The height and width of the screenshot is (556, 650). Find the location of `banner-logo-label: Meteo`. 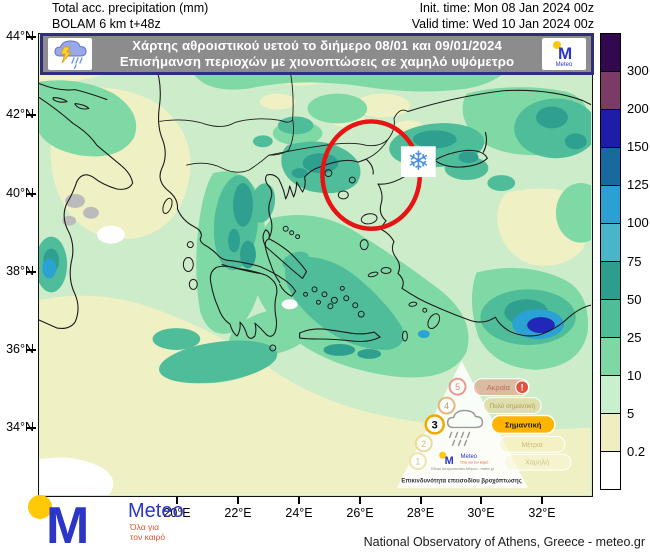

banner-logo-label: Meteo is located at coordinates (564, 65).